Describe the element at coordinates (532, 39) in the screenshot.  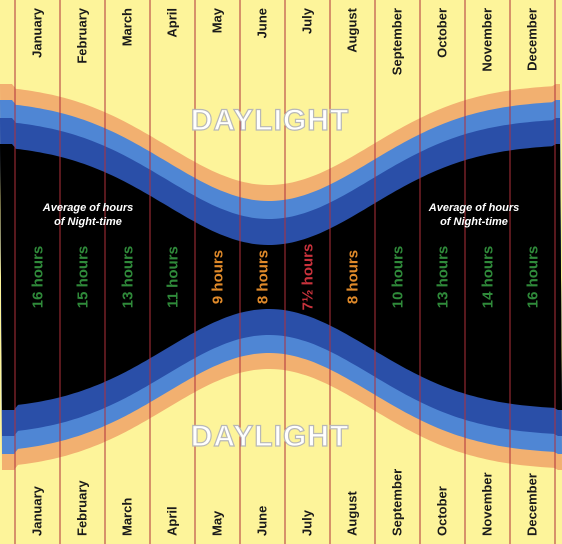
I see `top-month-label: December` at that location.